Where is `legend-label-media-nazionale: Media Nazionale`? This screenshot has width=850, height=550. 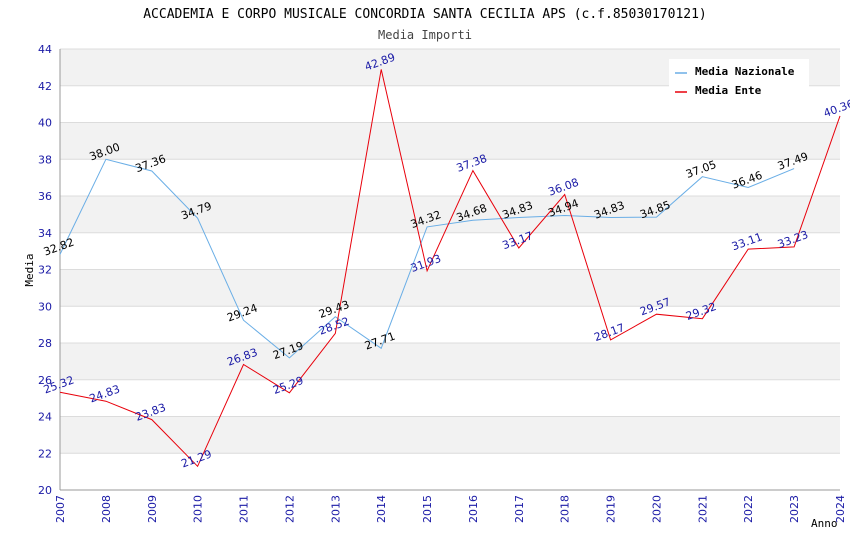 legend-label-media-nazionale: Media Nazionale is located at coordinates (745, 71).